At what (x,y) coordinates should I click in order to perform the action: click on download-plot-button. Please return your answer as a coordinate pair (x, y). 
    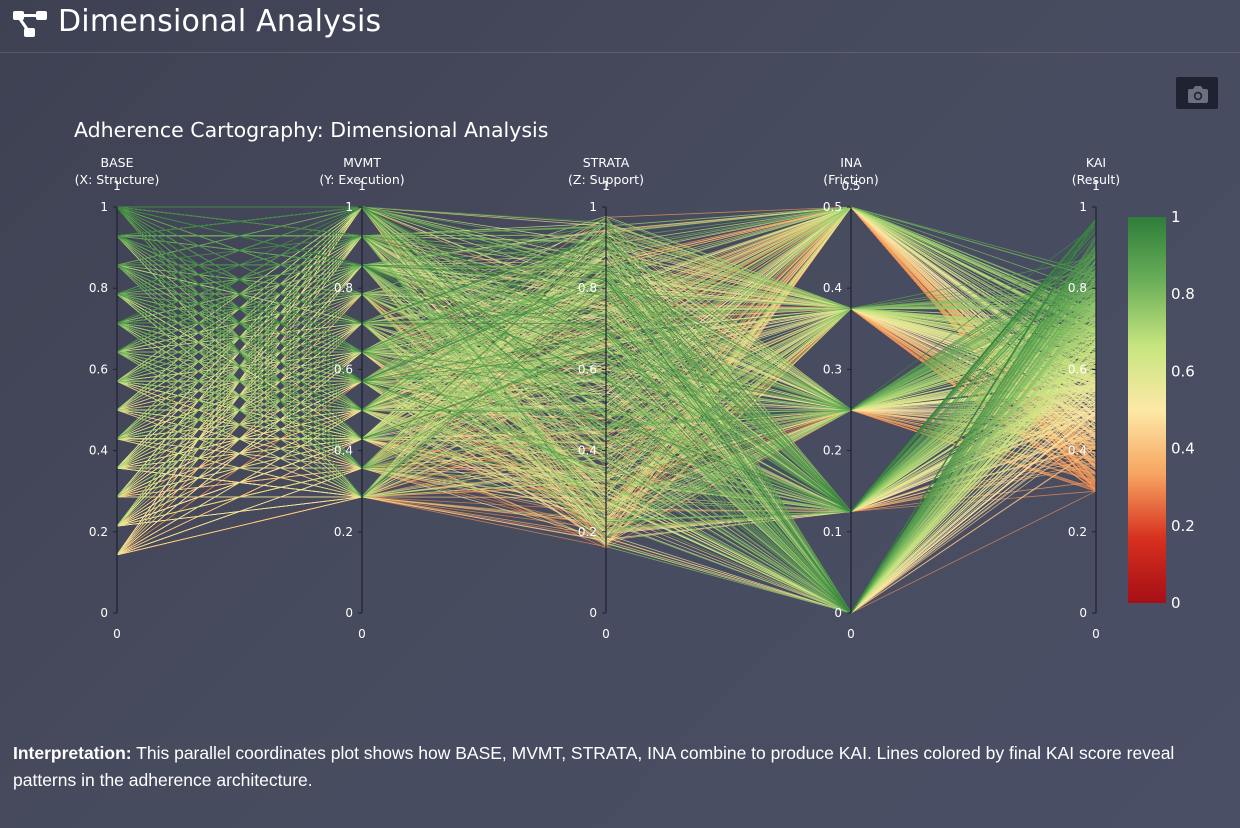
    Looking at the image, I should click on (1197, 93).